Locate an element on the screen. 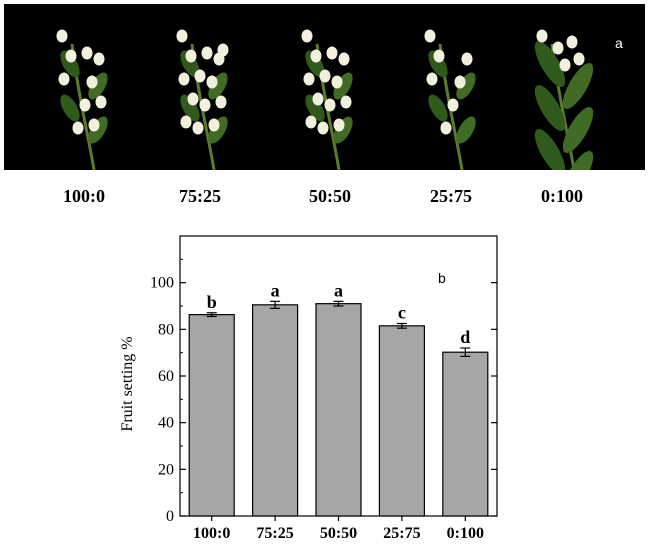 The height and width of the screenshot is (545, 649). y-tick-label: 80 is located at coordinates (166, 329).